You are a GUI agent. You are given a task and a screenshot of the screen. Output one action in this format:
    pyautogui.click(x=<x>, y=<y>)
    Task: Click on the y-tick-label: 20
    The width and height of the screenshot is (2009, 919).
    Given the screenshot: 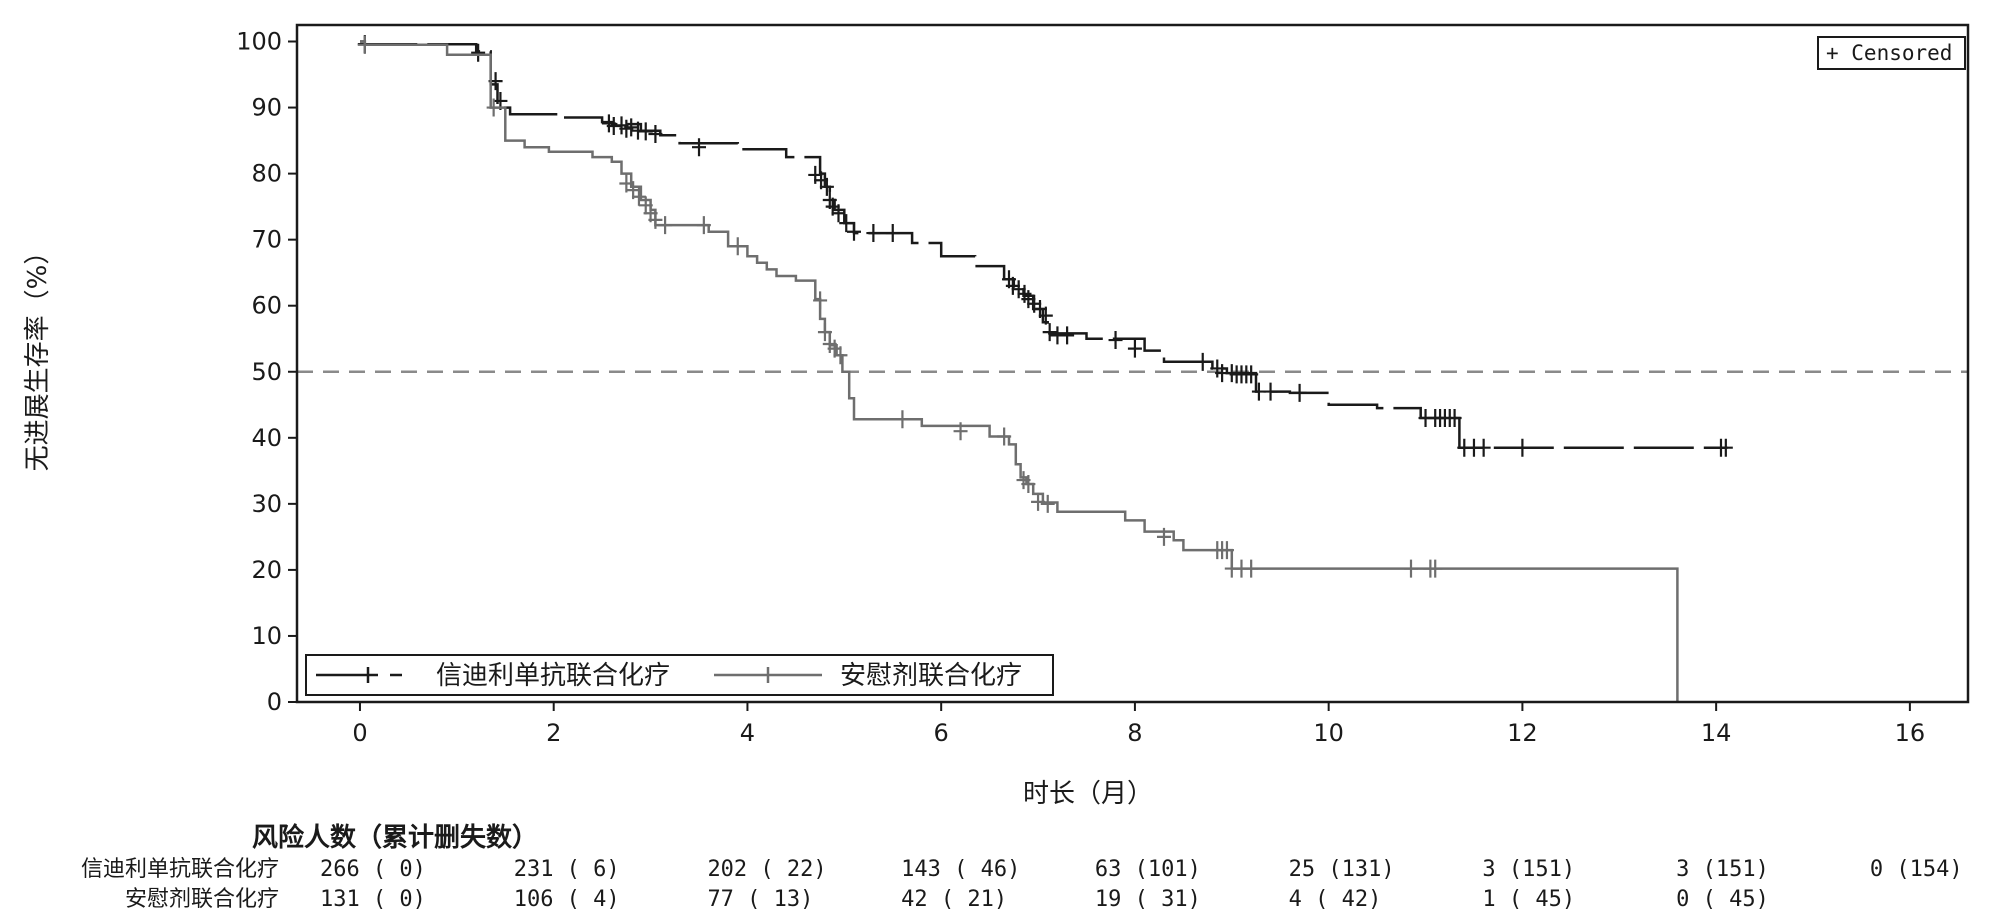 What is the action you would take?
    pyautogui.click(x=266, y=570)
    